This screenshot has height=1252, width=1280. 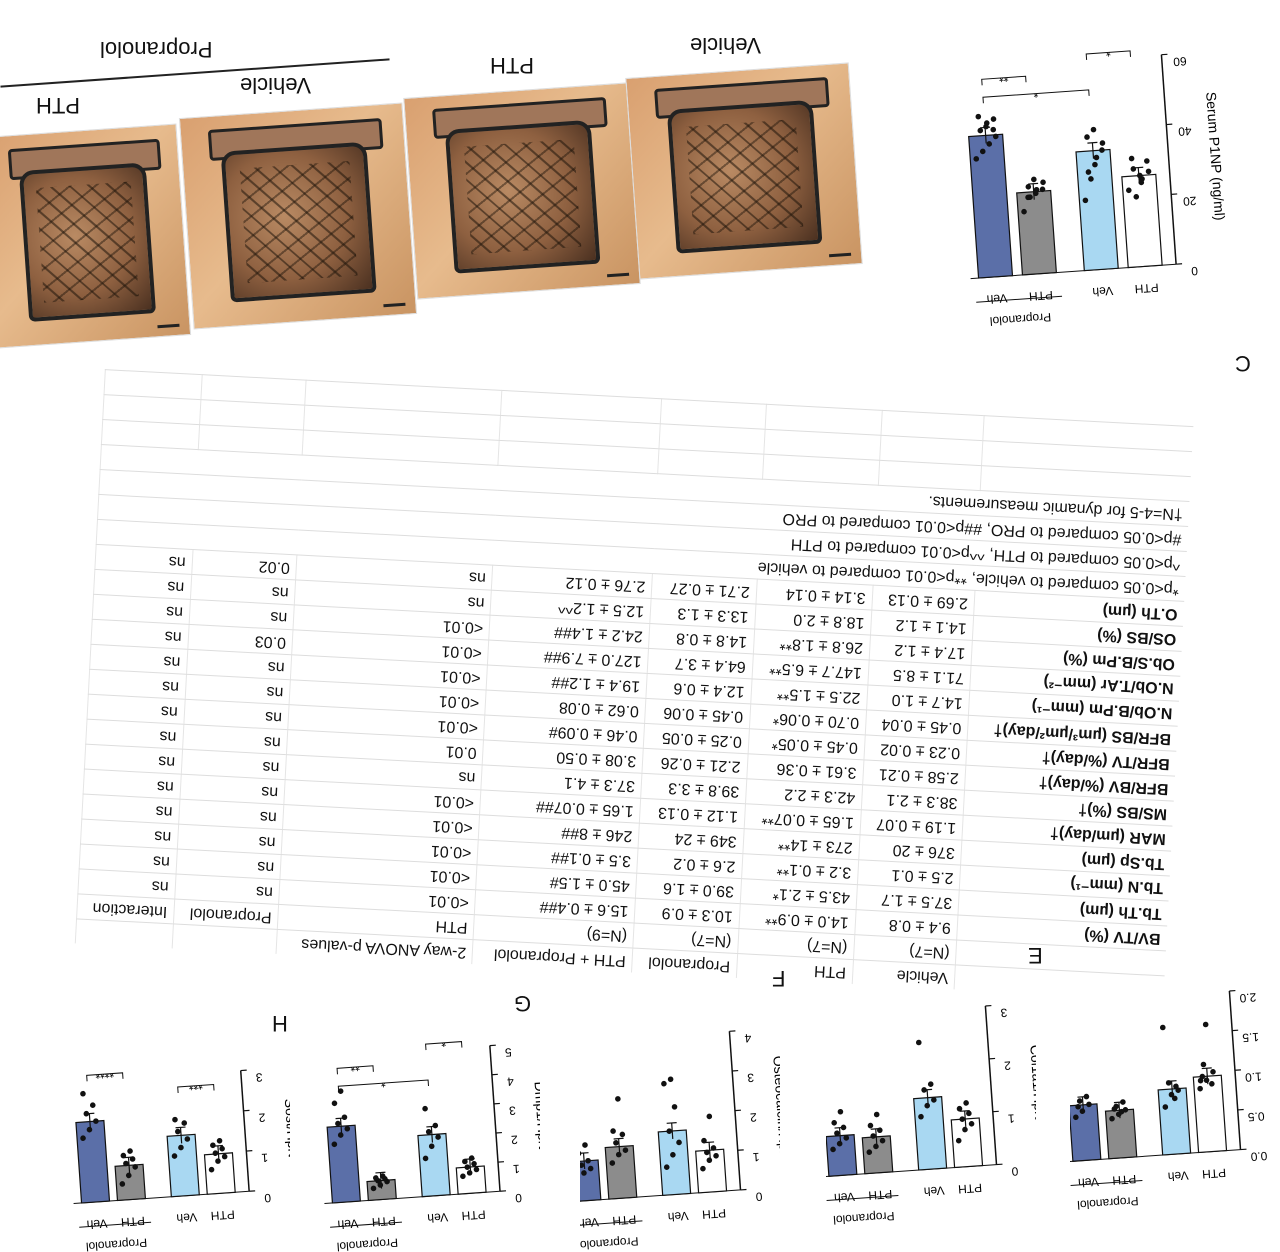 What do you see at coordinates (1179, 61) in the screenshot?
I see `y-tick-label: 60` at bounding box center [1179, 61].